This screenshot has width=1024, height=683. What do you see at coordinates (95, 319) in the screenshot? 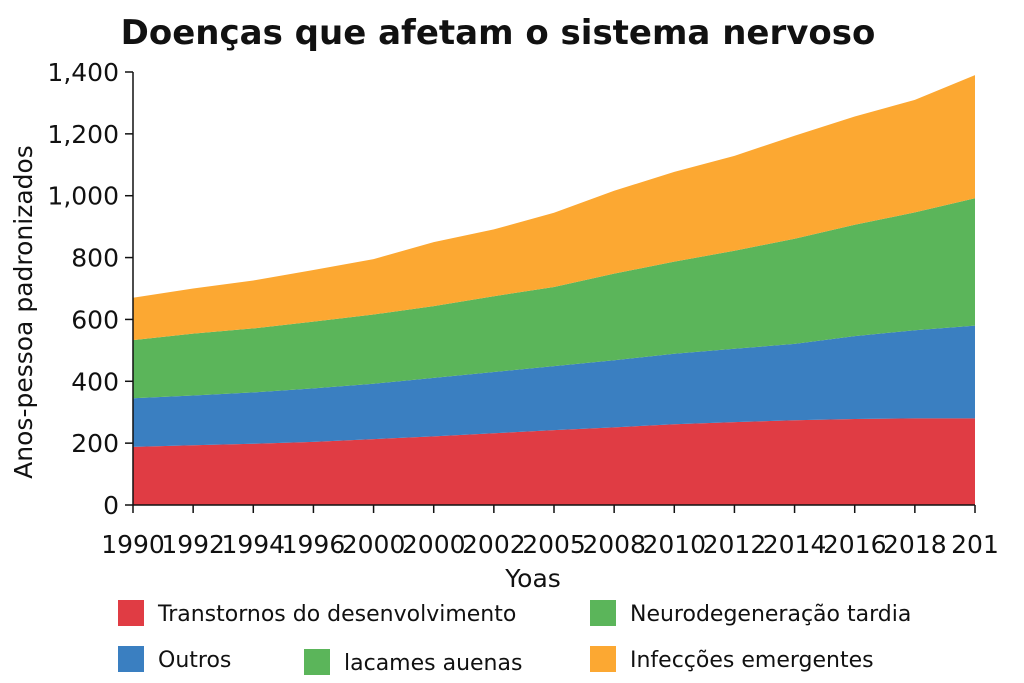
I see `y-tick-label: 600` at bounding box center [95, 319].